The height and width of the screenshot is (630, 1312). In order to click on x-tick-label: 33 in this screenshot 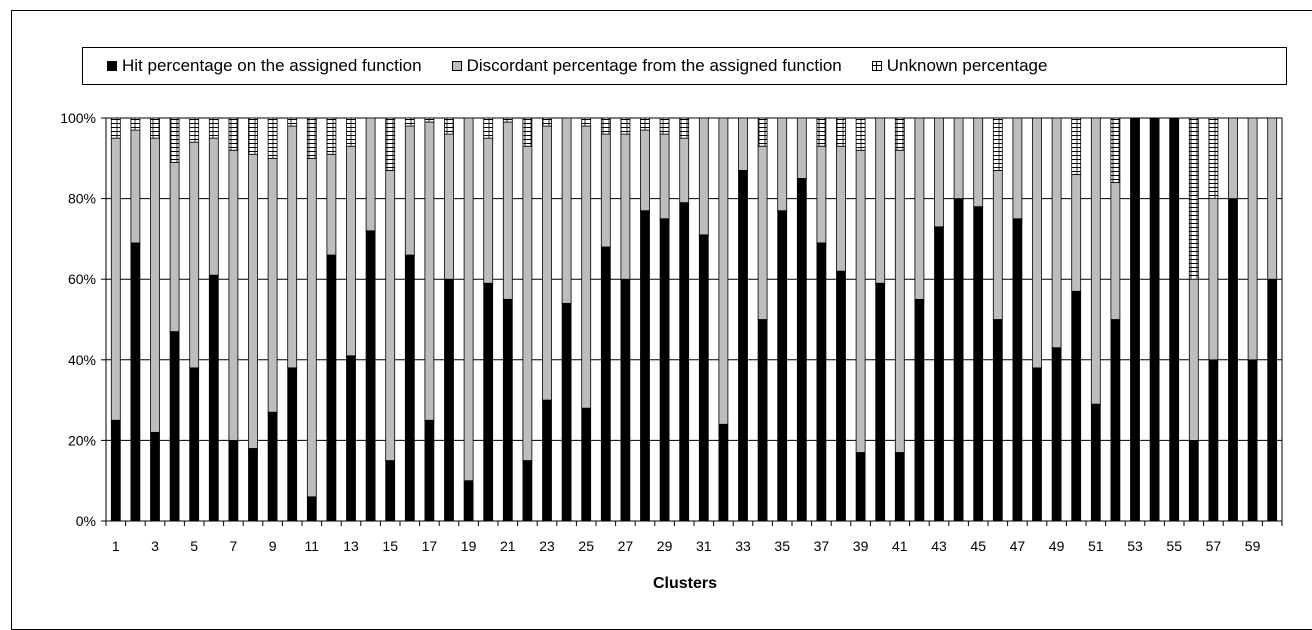, I will do `click(743, 546)`.